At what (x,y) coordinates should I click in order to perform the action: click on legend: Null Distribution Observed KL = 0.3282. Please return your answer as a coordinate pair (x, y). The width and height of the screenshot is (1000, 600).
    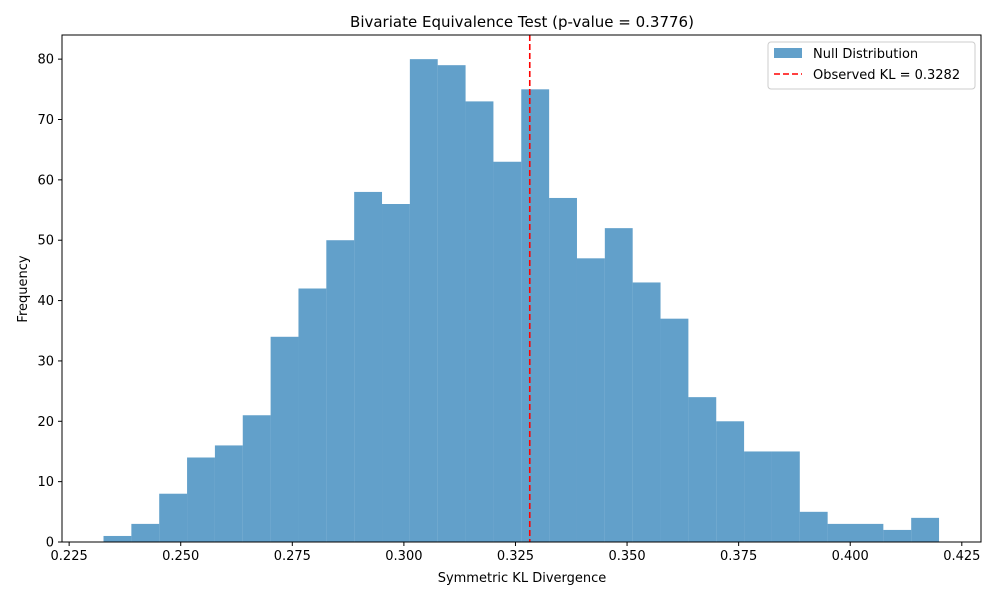
    Looking at the image, I should click on (871, 65).